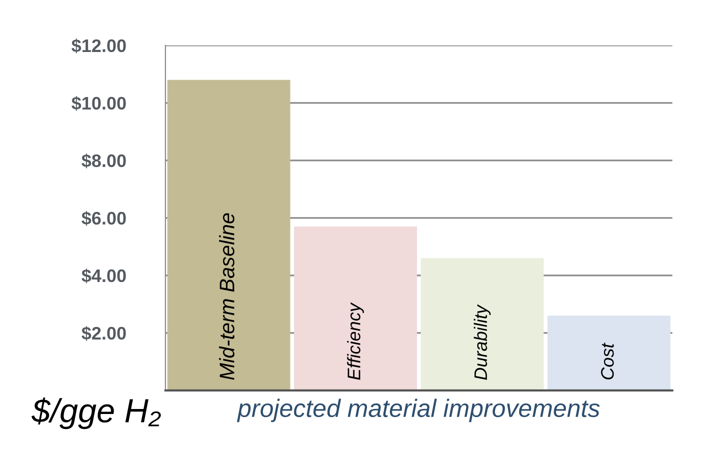 The image size is (704, 454). I want to click on y-tick-label: $2.00, so click(104, 333).